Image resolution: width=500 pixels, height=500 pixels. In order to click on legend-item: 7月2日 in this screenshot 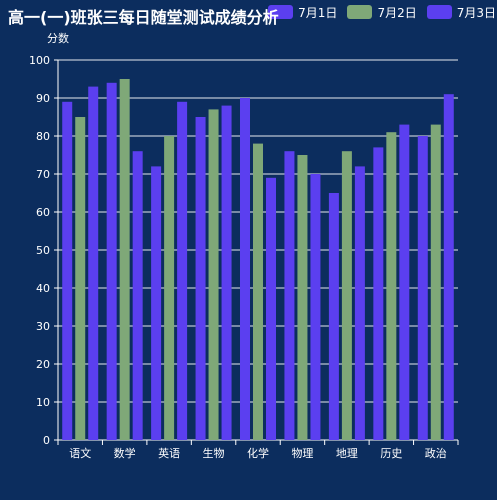, I will do `click(382, 12)`.